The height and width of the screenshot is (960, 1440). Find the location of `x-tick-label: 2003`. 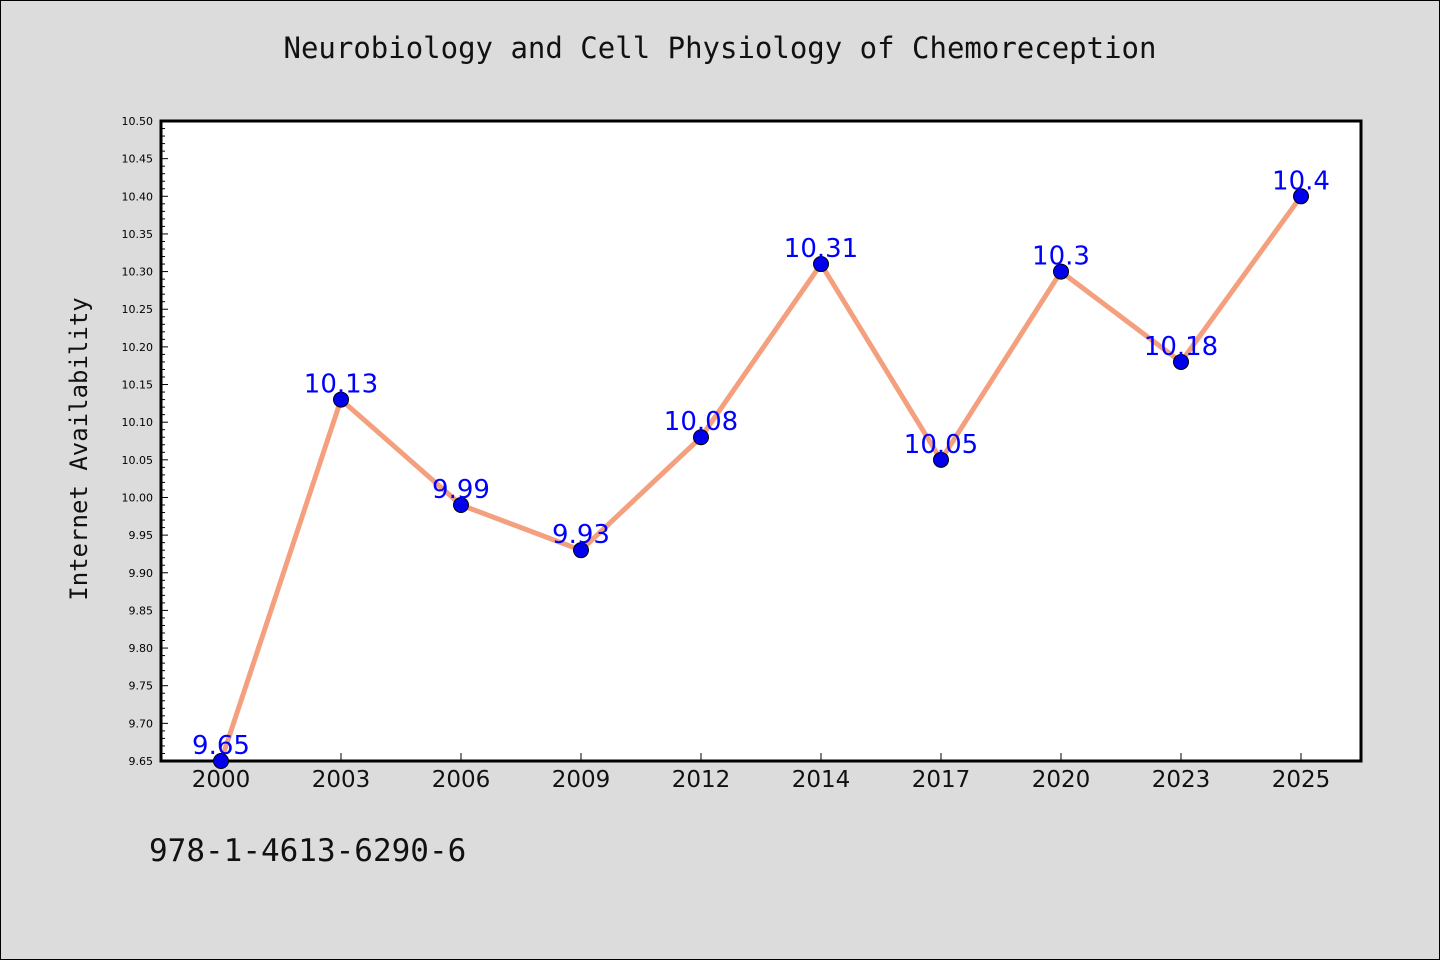

x-tick-label: 2003 is located at coordinates (341, 780).